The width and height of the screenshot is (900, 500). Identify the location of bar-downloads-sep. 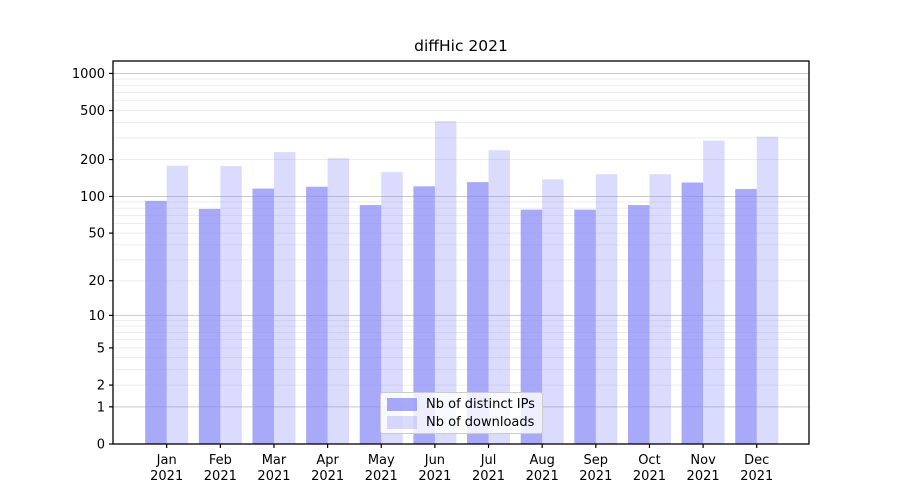
(606, 309).